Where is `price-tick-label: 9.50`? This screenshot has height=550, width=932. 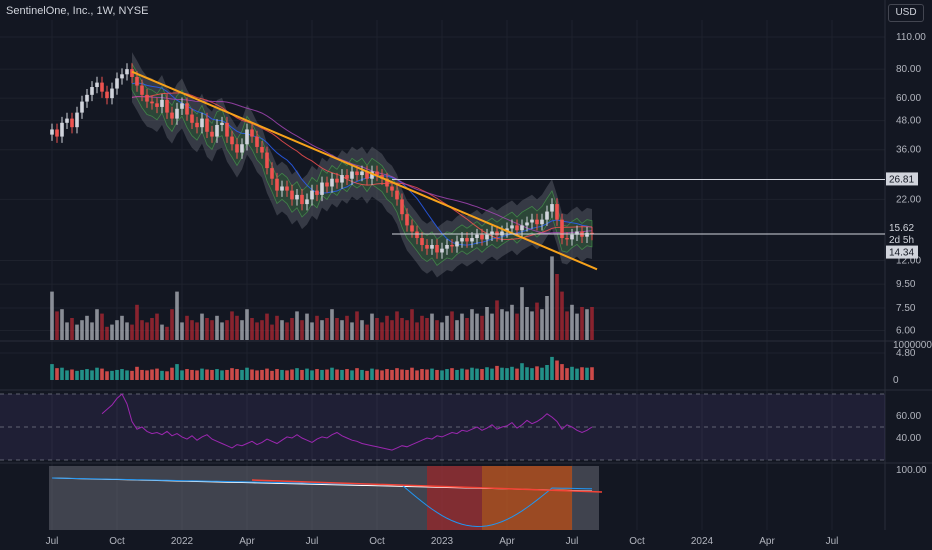
price-tick-label: 9.50 is located at coordinates (906, 284).